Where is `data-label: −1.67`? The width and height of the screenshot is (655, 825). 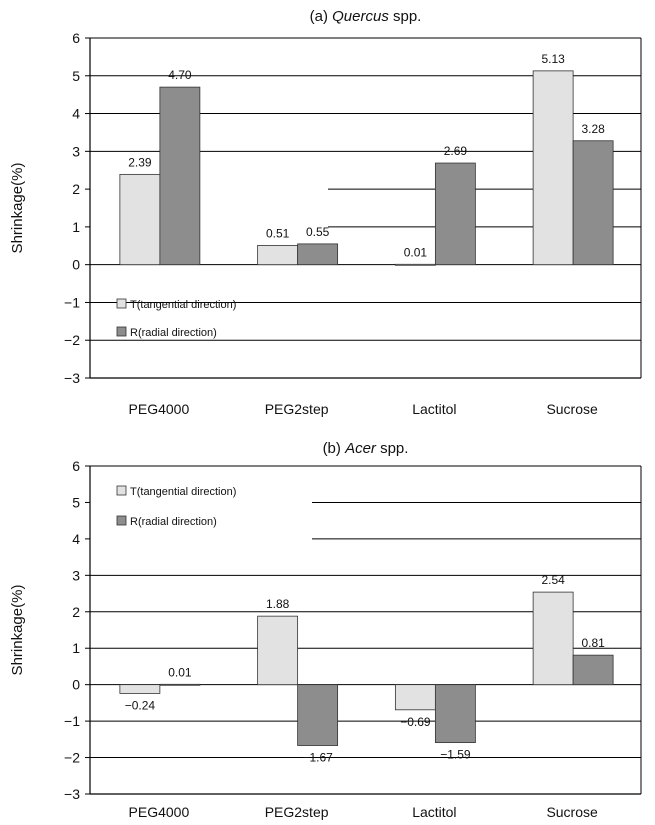
data-label: −1.67 is located at coordinates (317, 758).